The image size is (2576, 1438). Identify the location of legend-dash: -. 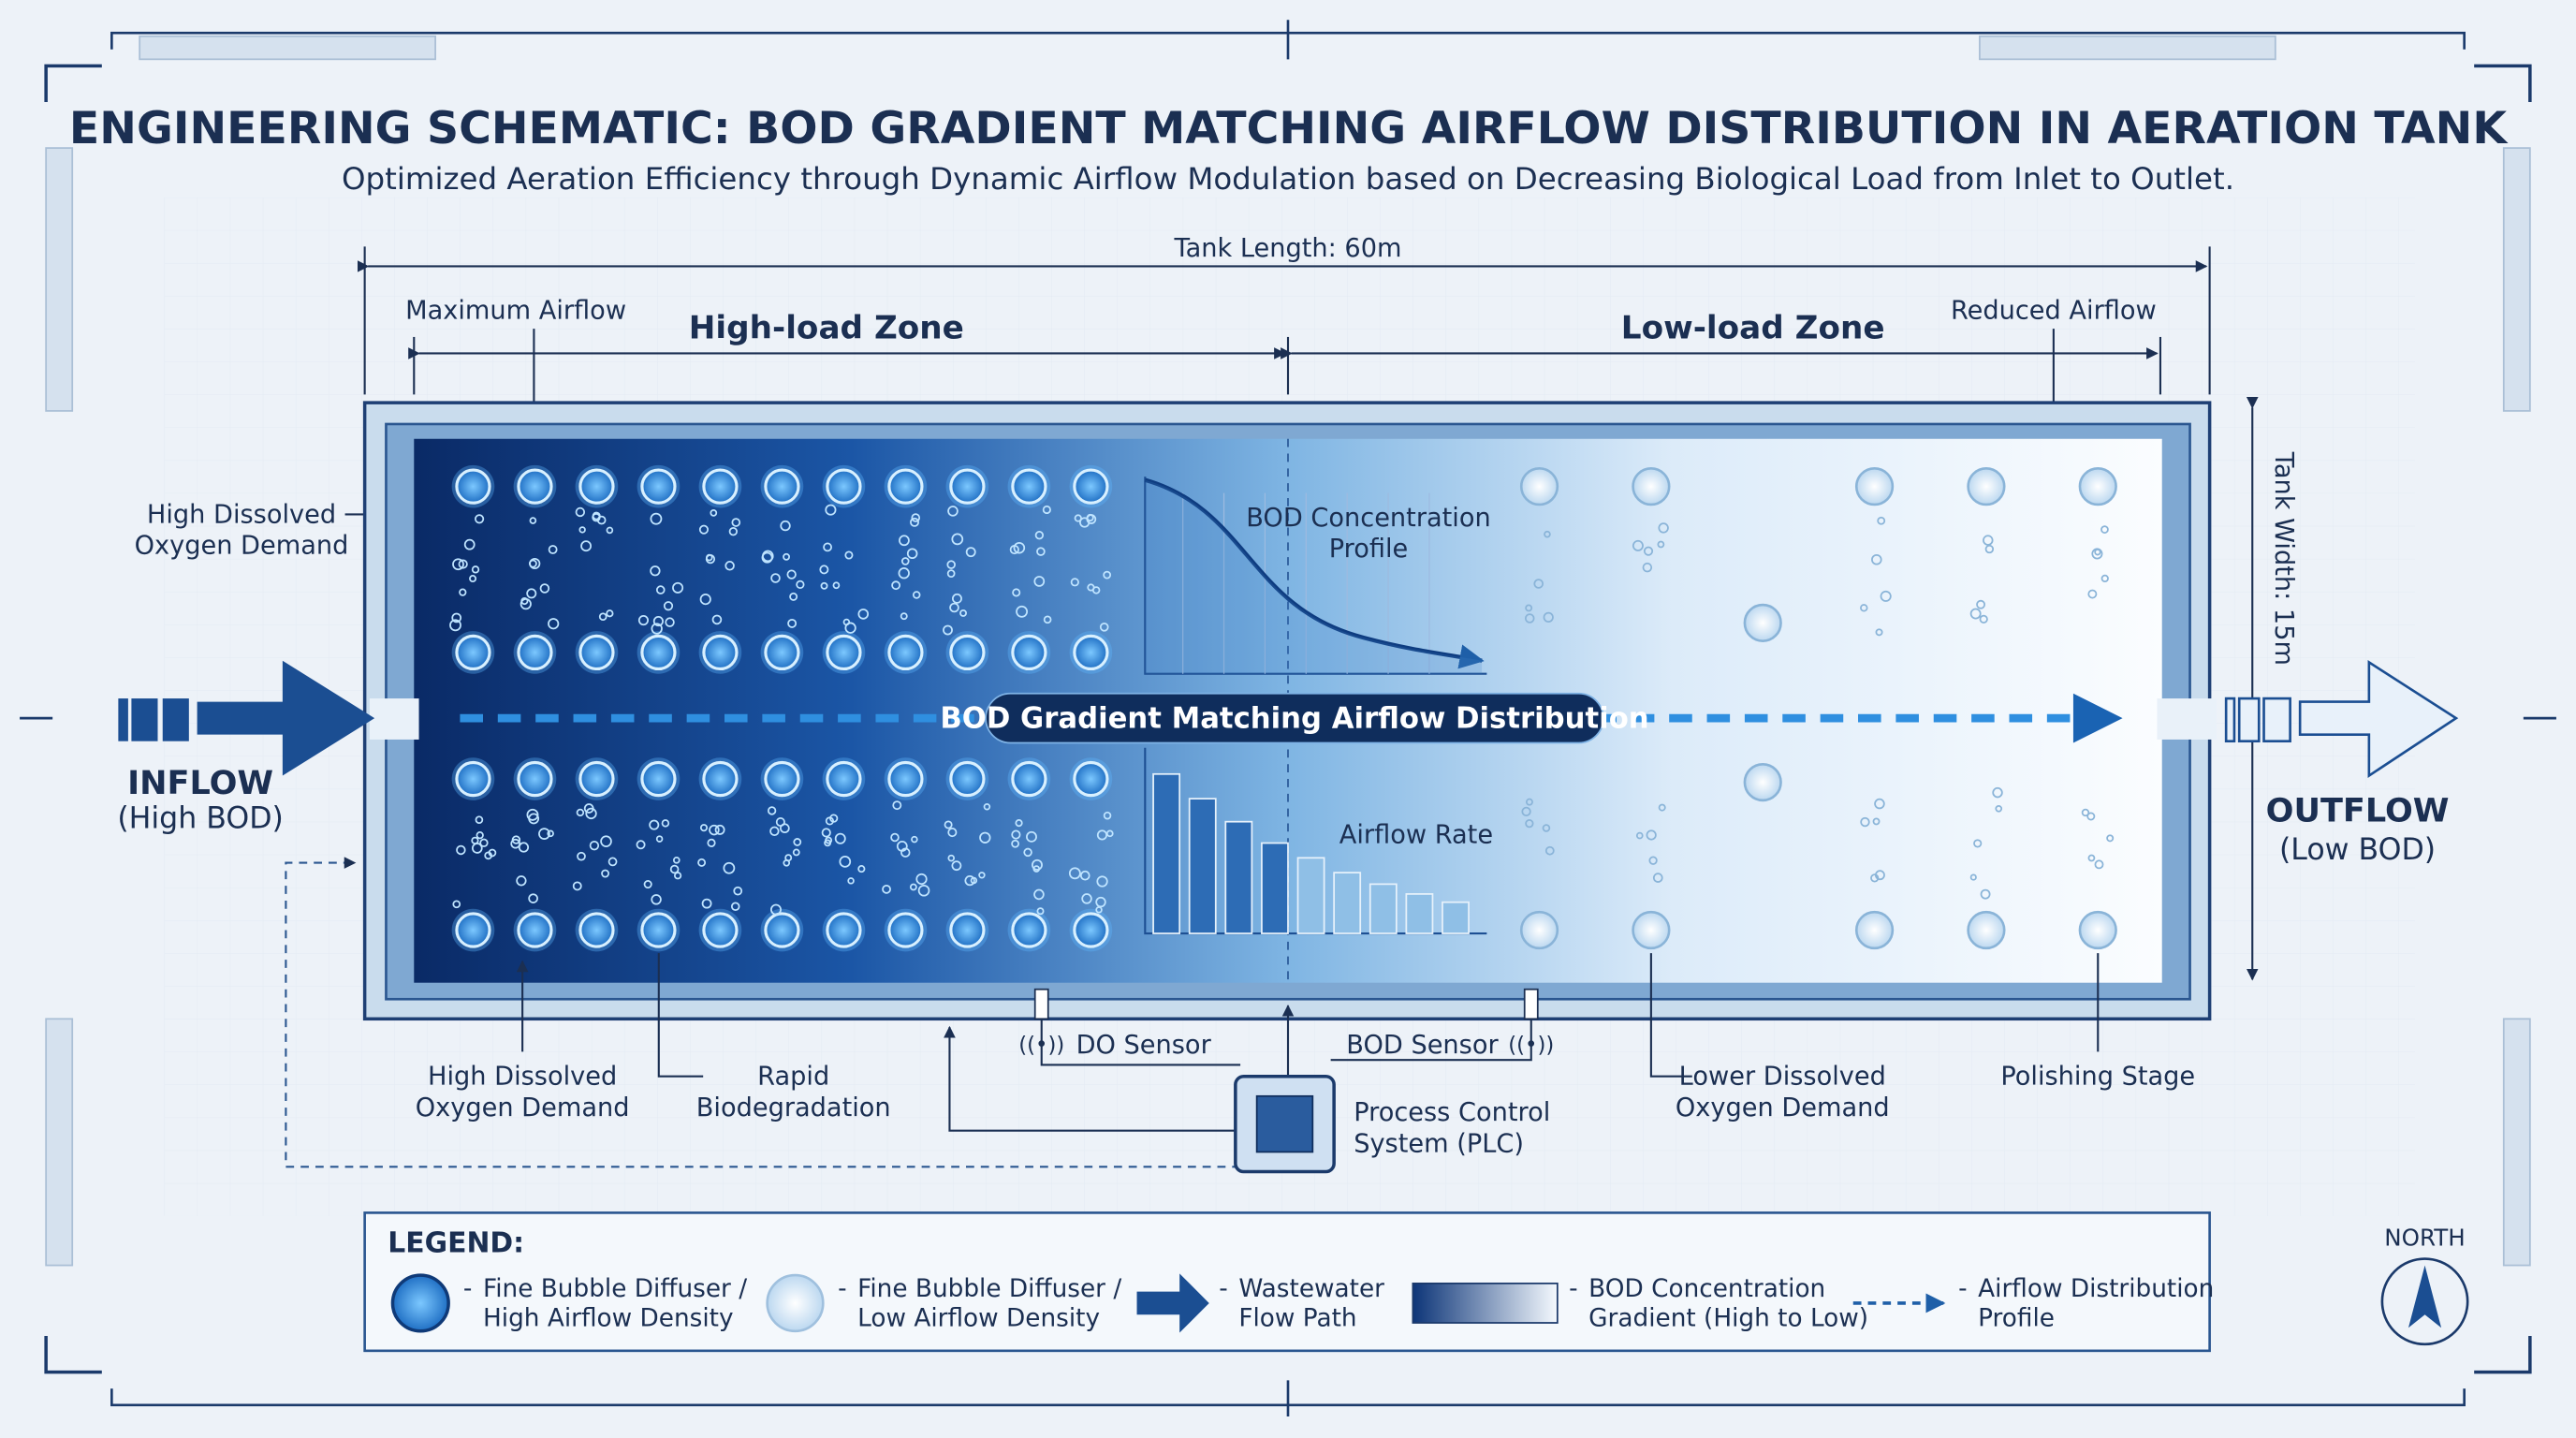
(1573, 1289).